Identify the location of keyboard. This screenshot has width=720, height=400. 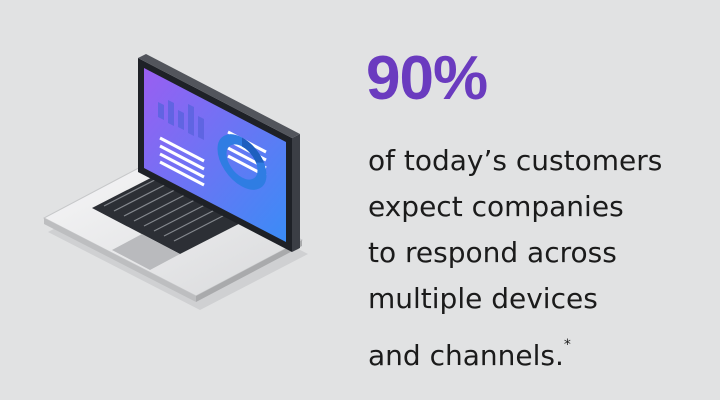
(177, 210).